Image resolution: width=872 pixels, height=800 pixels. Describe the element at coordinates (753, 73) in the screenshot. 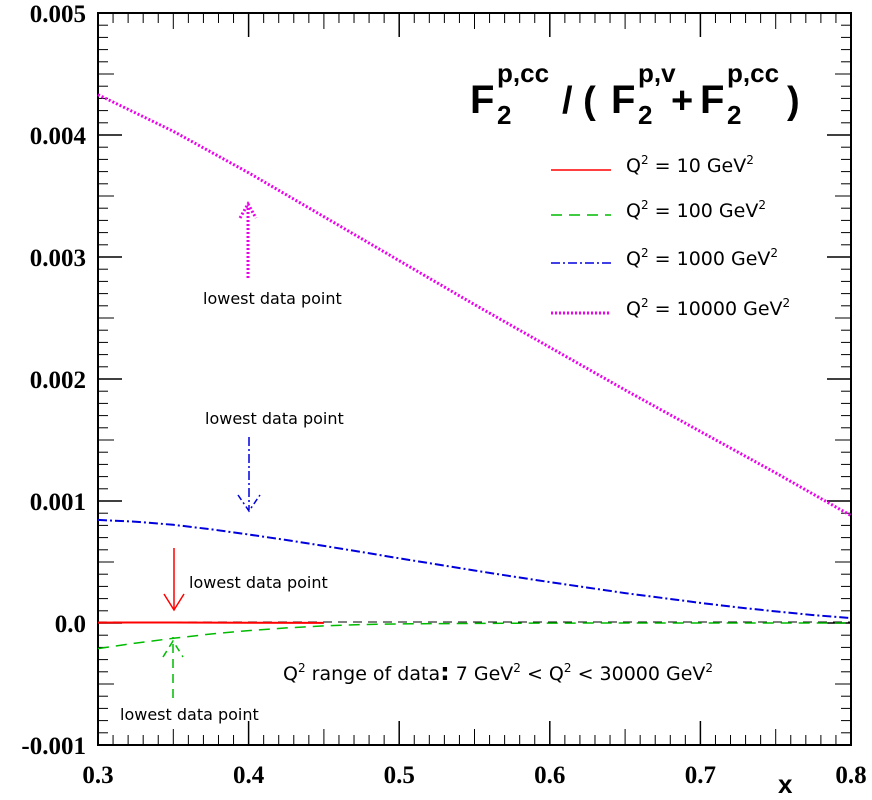

I see `title-f3-sup: p,cc` at that location.